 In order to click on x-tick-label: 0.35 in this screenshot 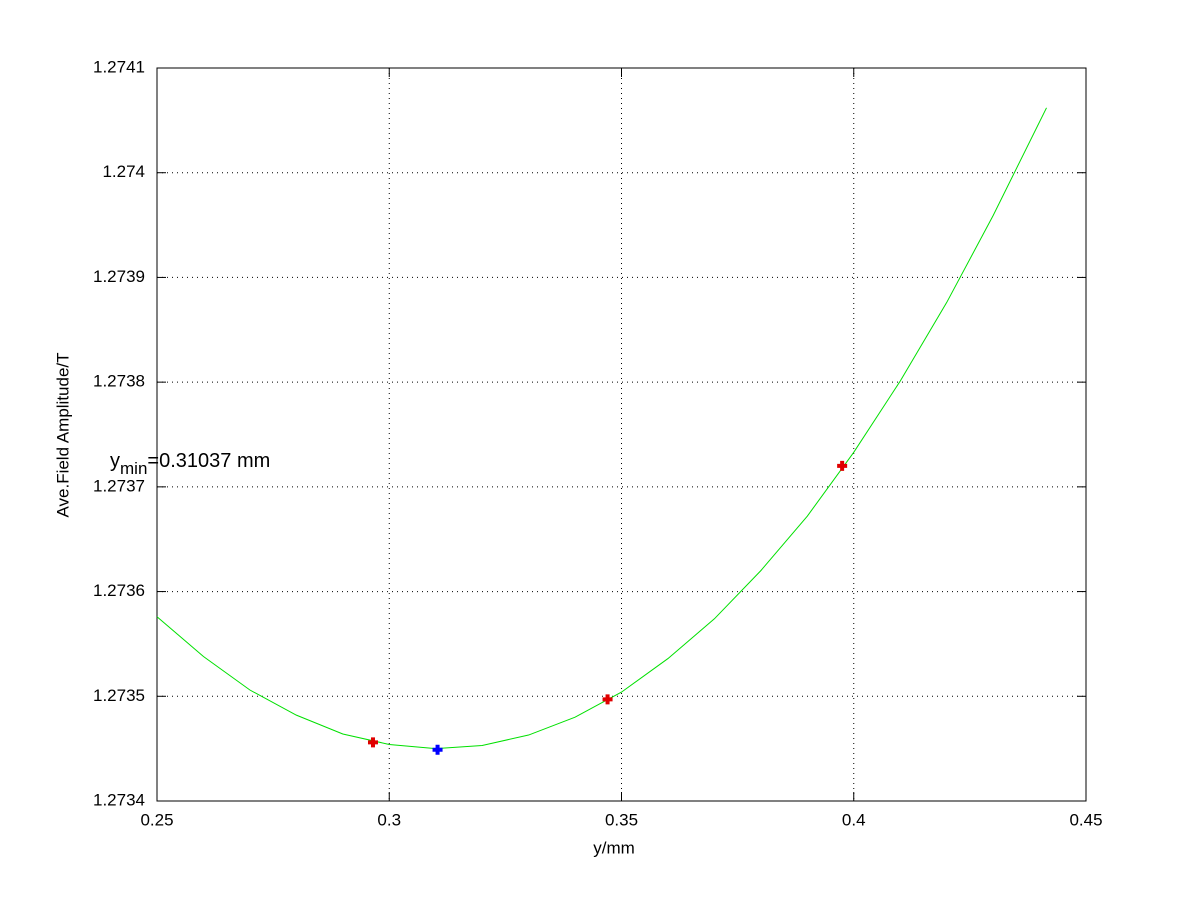, I will do `click(621, 819)`.